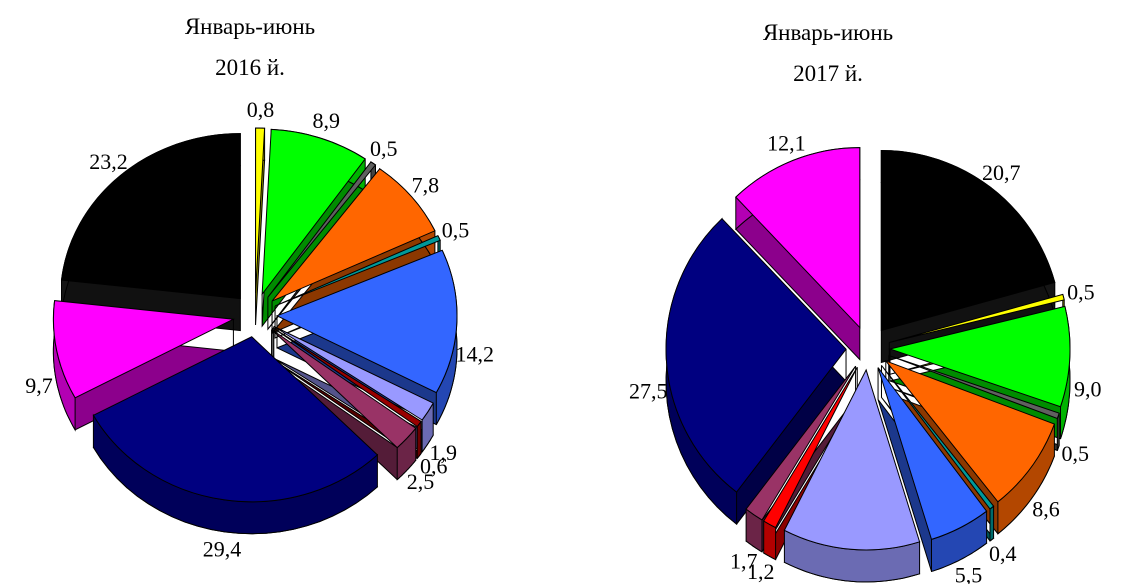 The width and height of the screenshot is (1127, 584). I want to click on pie-data-label: 0,6, so click(434, 466).